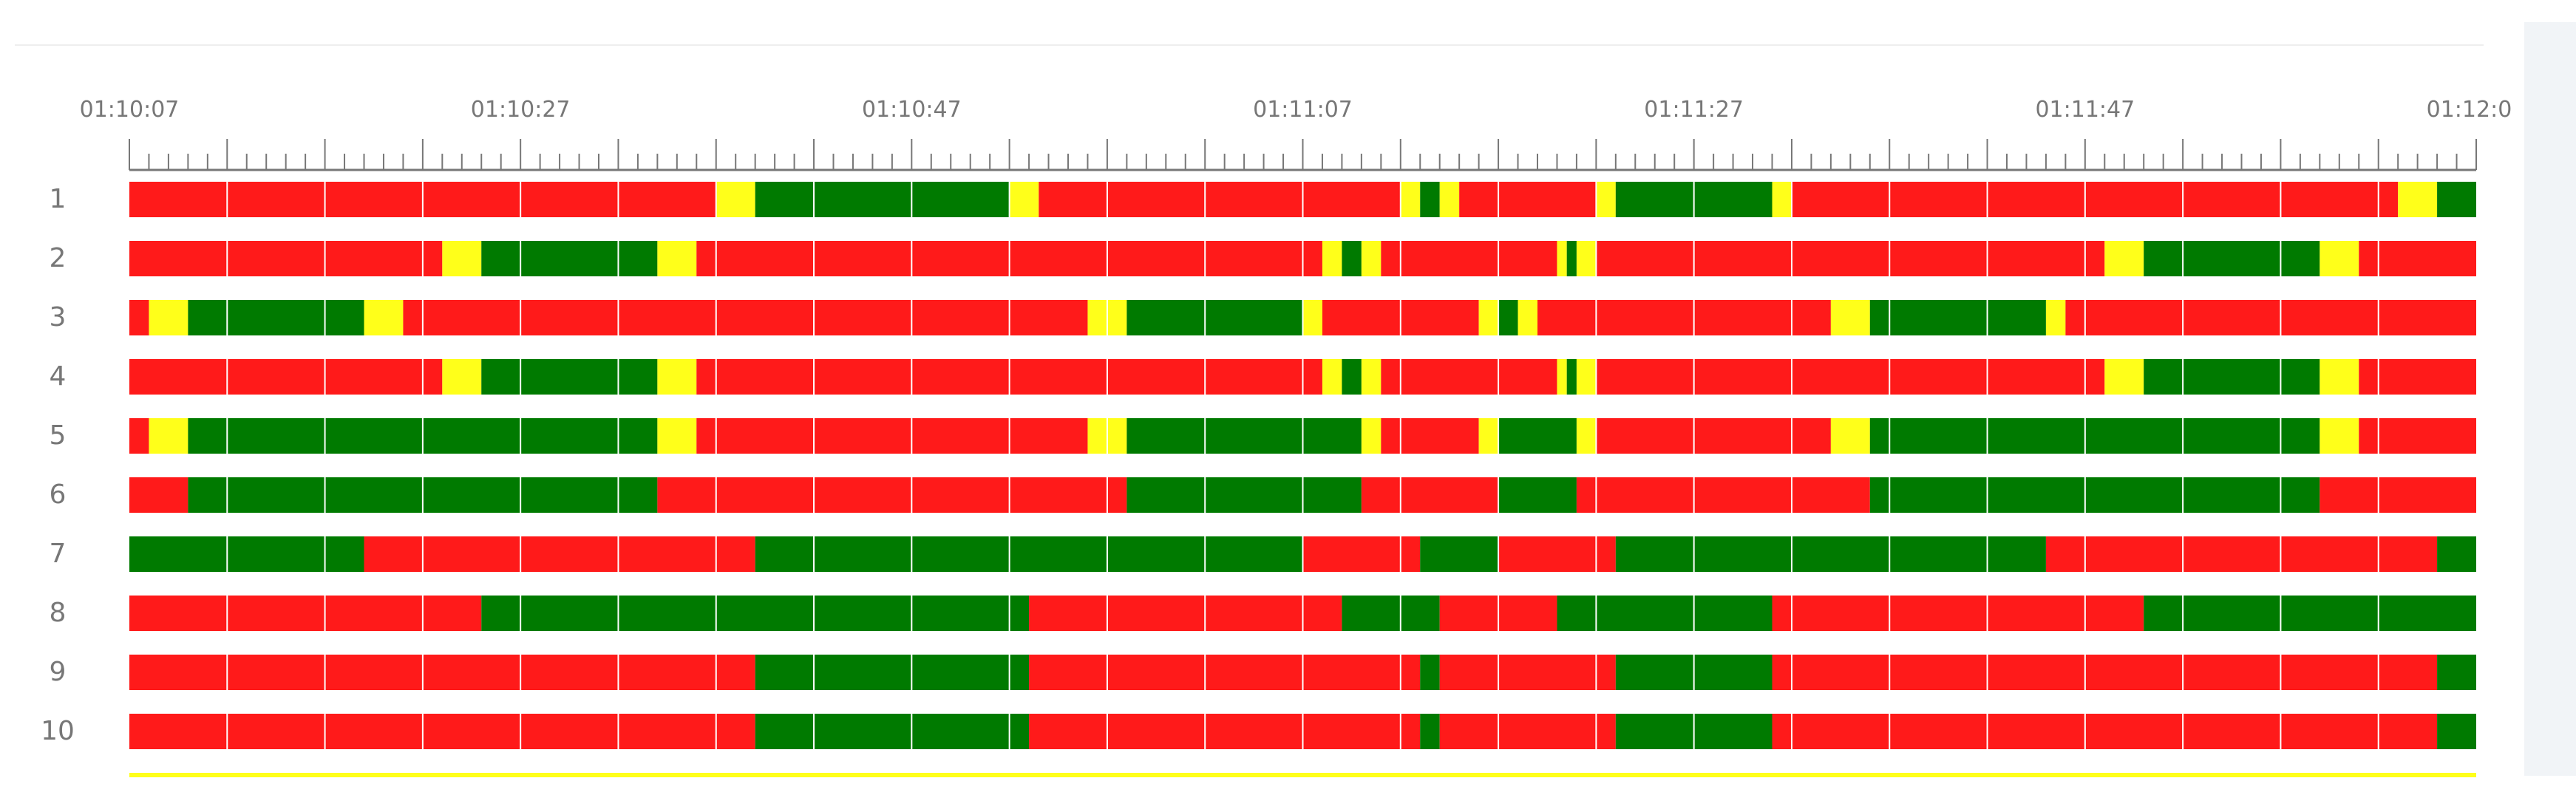  Describe the element at coordinates (2085, 110) in the screenshot. I see `time-label: 01:11:47` at that location.